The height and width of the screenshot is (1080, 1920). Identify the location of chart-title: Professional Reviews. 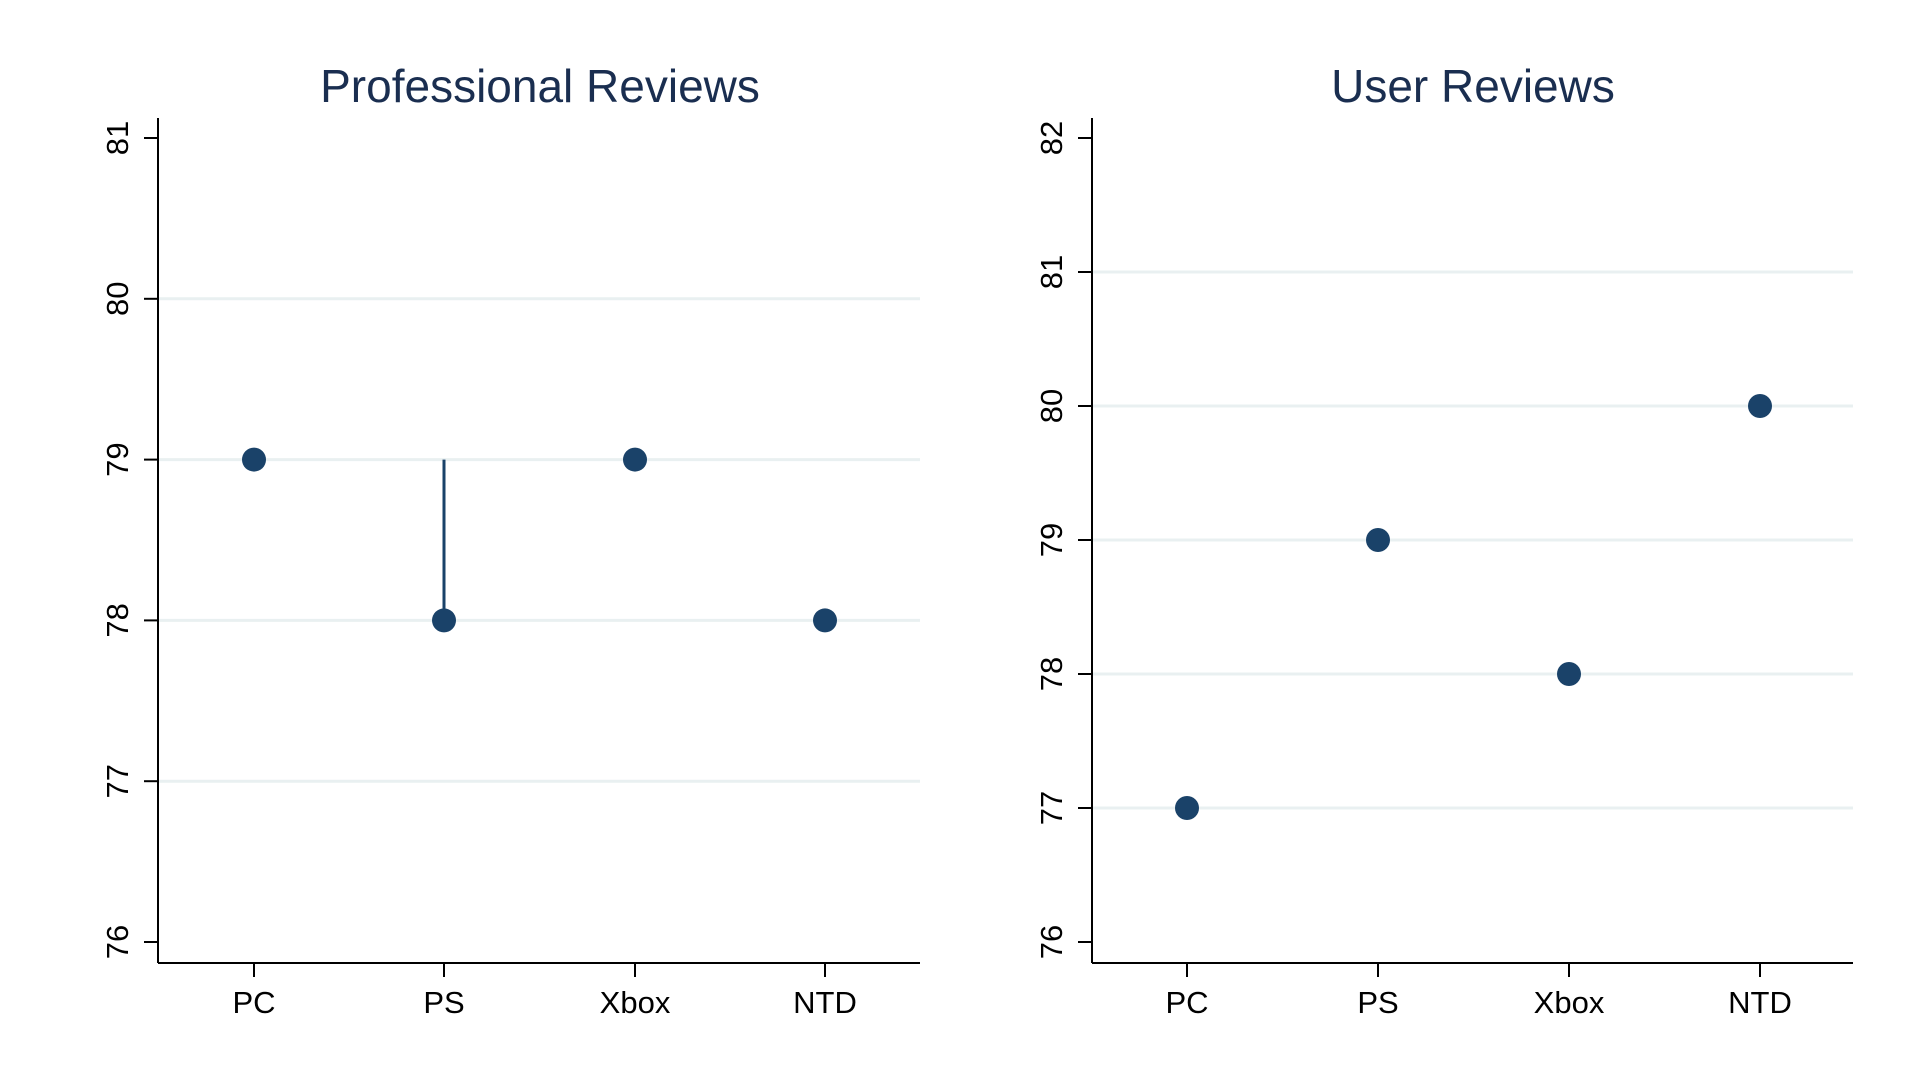
(540, 86).